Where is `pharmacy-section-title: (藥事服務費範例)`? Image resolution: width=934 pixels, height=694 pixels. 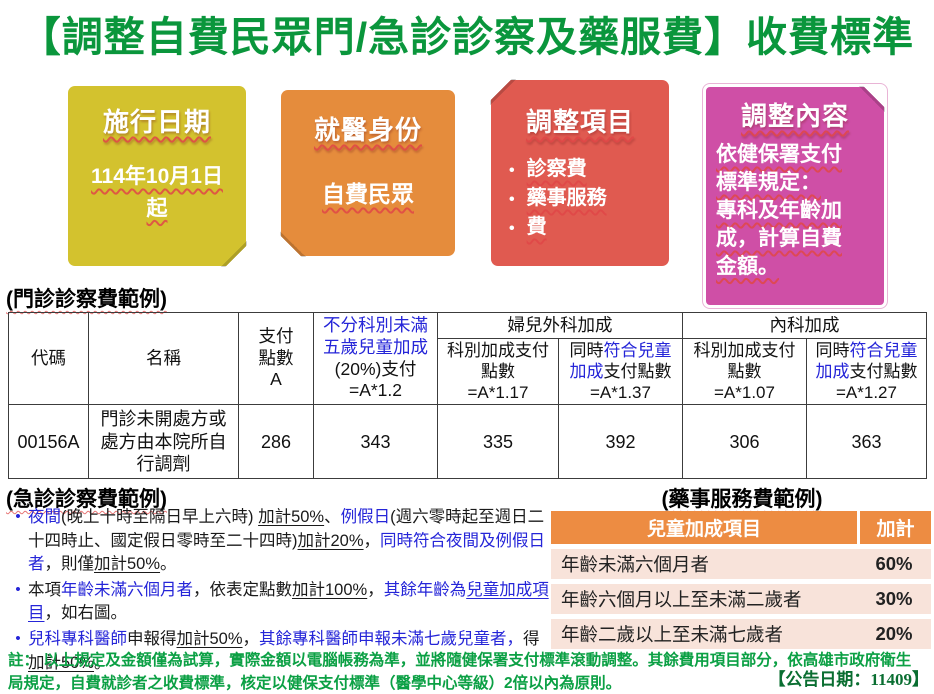
pharmacy-section-title: (藥事服務費範例) is located at coordinates (742, 499).